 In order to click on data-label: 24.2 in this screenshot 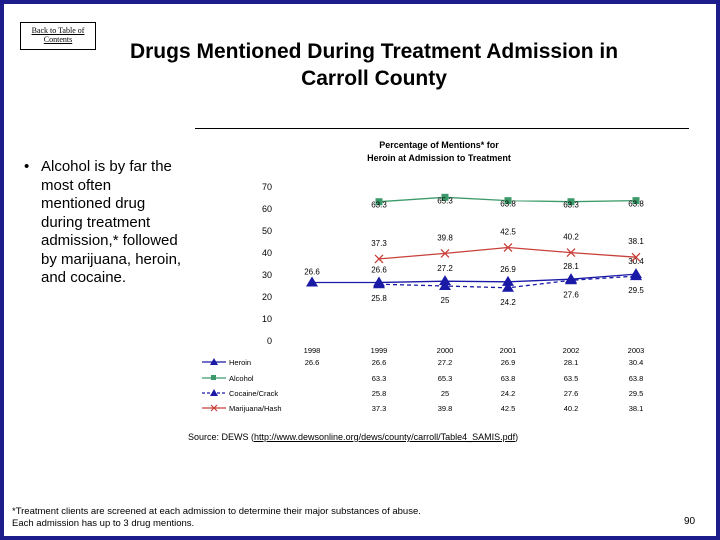, I will do `click(508, 302)`.